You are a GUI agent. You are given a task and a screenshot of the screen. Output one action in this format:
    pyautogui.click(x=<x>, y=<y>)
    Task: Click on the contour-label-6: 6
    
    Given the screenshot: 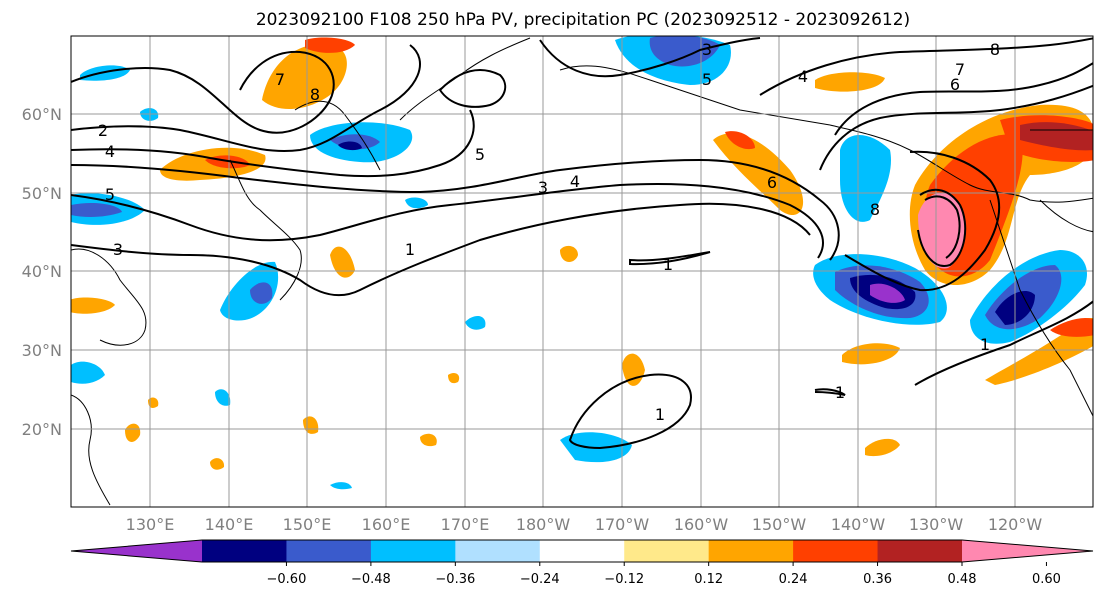 What is the action you would take?
    pyautogui.click(x=955, y=84)
    